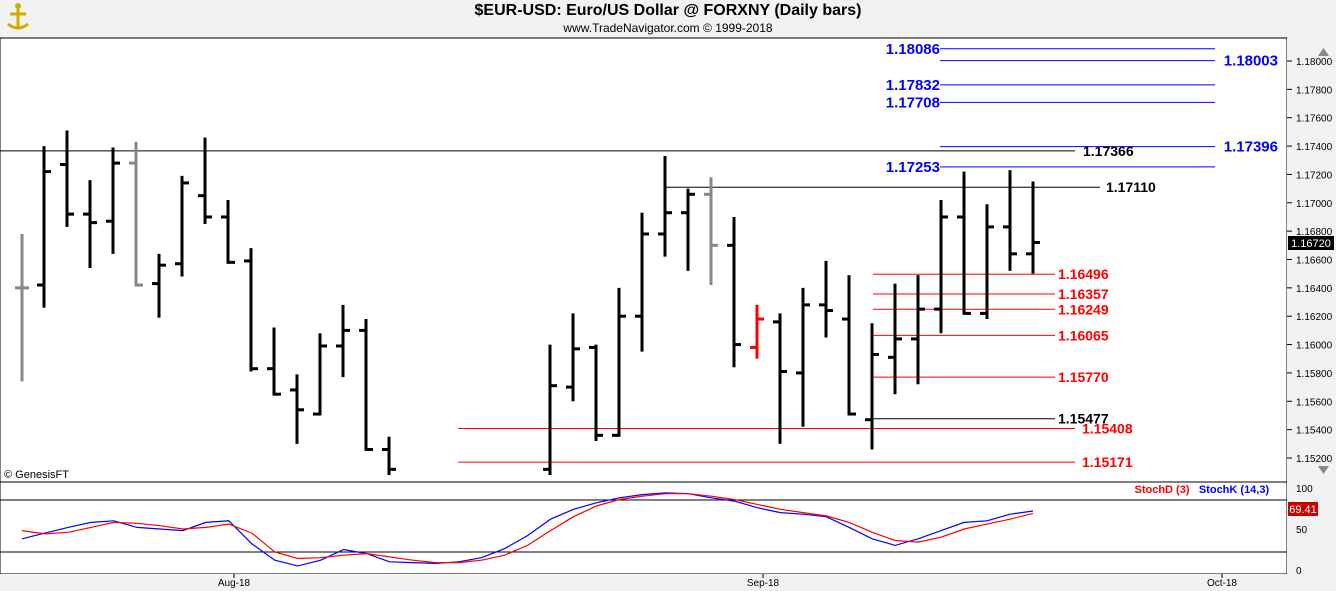  I want to click on y-tick-label: 1.17200, so click(1314, 175).